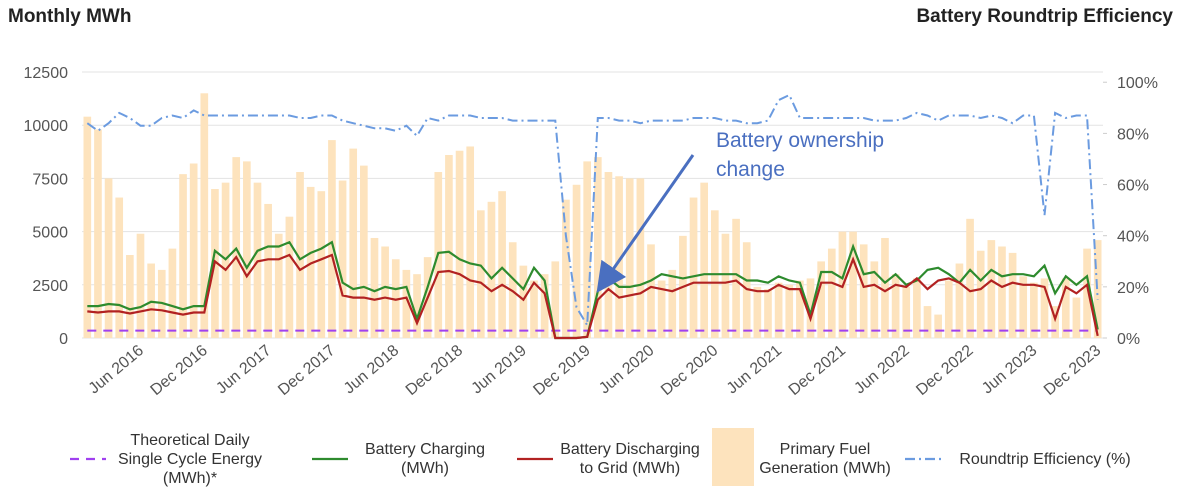  I want to click on x-tick-label: Dec 2021, so click(817, 370).